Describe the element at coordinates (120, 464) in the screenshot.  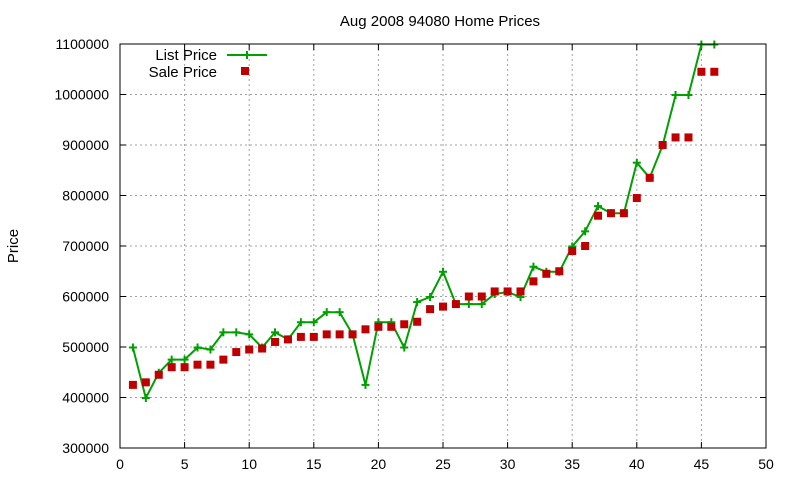
I see `x-tick-label: 0` at that location.